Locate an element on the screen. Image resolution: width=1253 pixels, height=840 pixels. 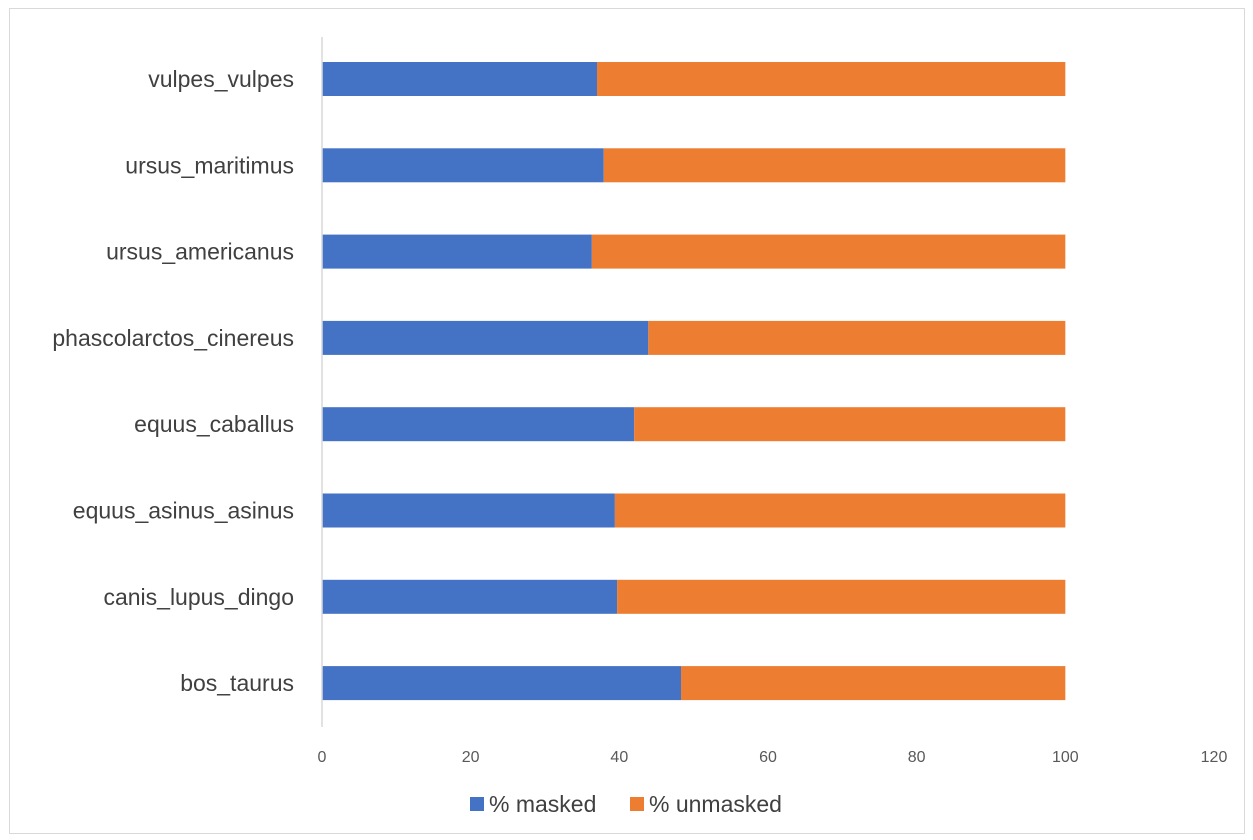
bar-unmasked-bos-taurus is located at coordinates (873, 683).